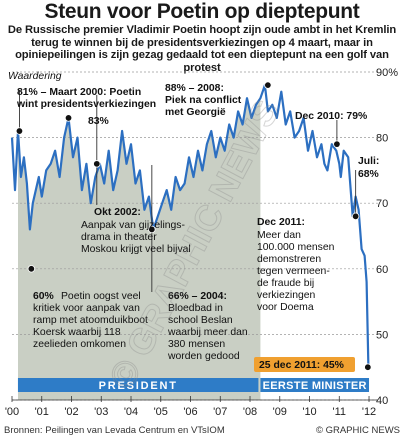 This screenshot has width=404, height=440. Describe the element at coordinates (289, 259) in the screenshot. I see `annotation-dec2011-2: demonstreren` at that location.